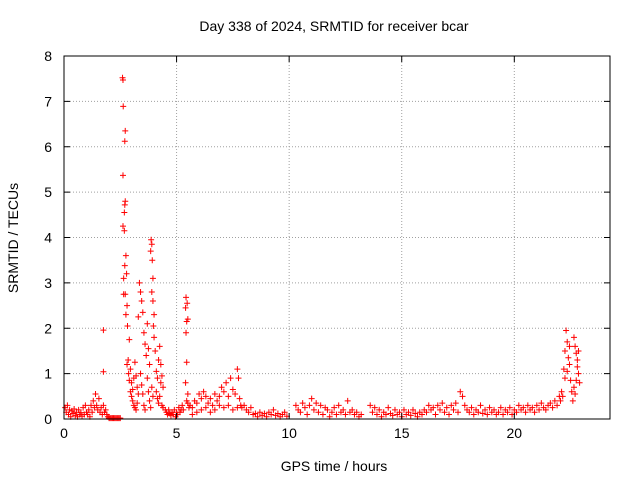  Describe the element at coordinates (48, 101) in the screenshot. I see `y-tick-label: 7` at that location.